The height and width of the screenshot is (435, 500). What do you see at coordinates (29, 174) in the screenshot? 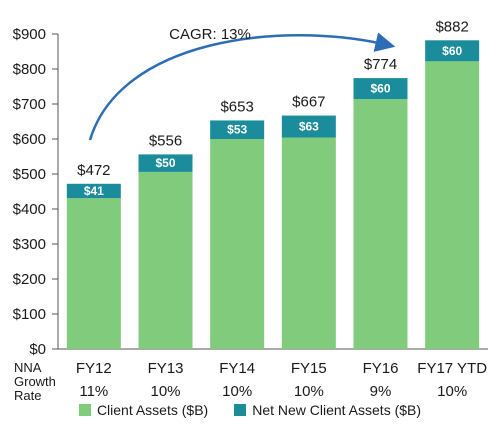
I see `y-tick-label: $500` at bounding box center [29, 174].